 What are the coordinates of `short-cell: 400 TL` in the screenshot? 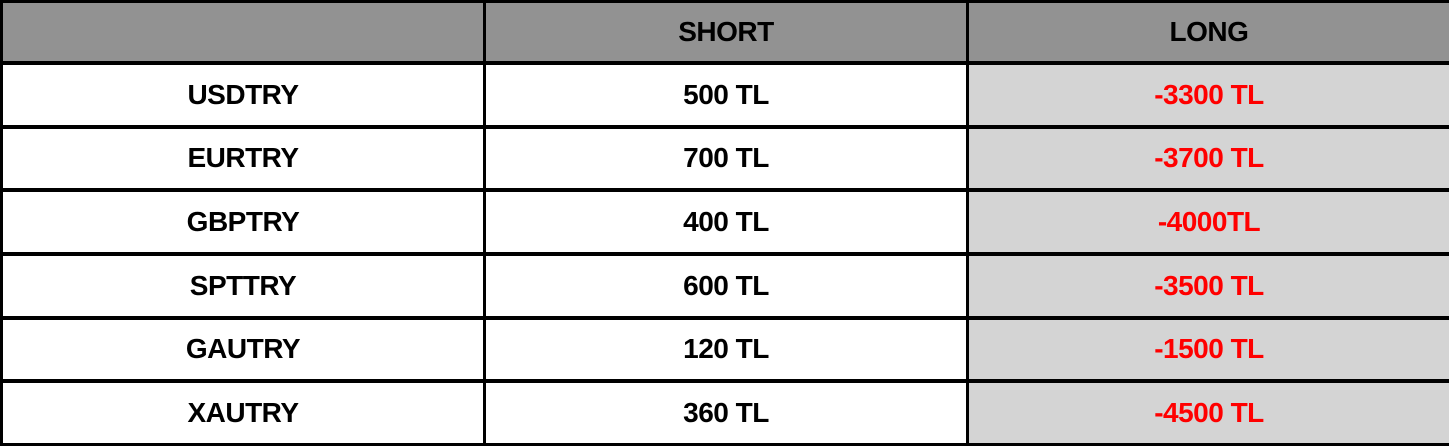 It's located at (726, 222).